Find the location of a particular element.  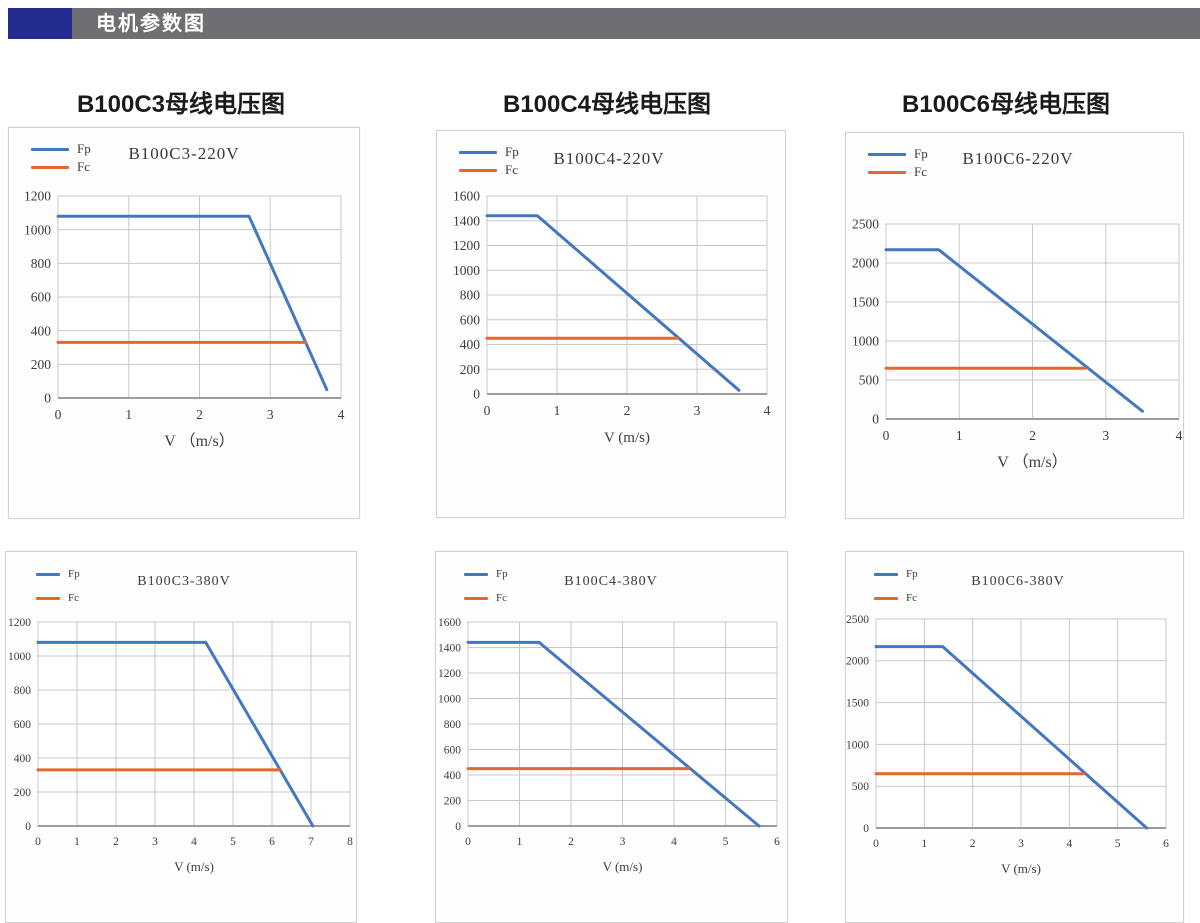

chart-title: B100C3-380V is located at coordinates (184, 581).